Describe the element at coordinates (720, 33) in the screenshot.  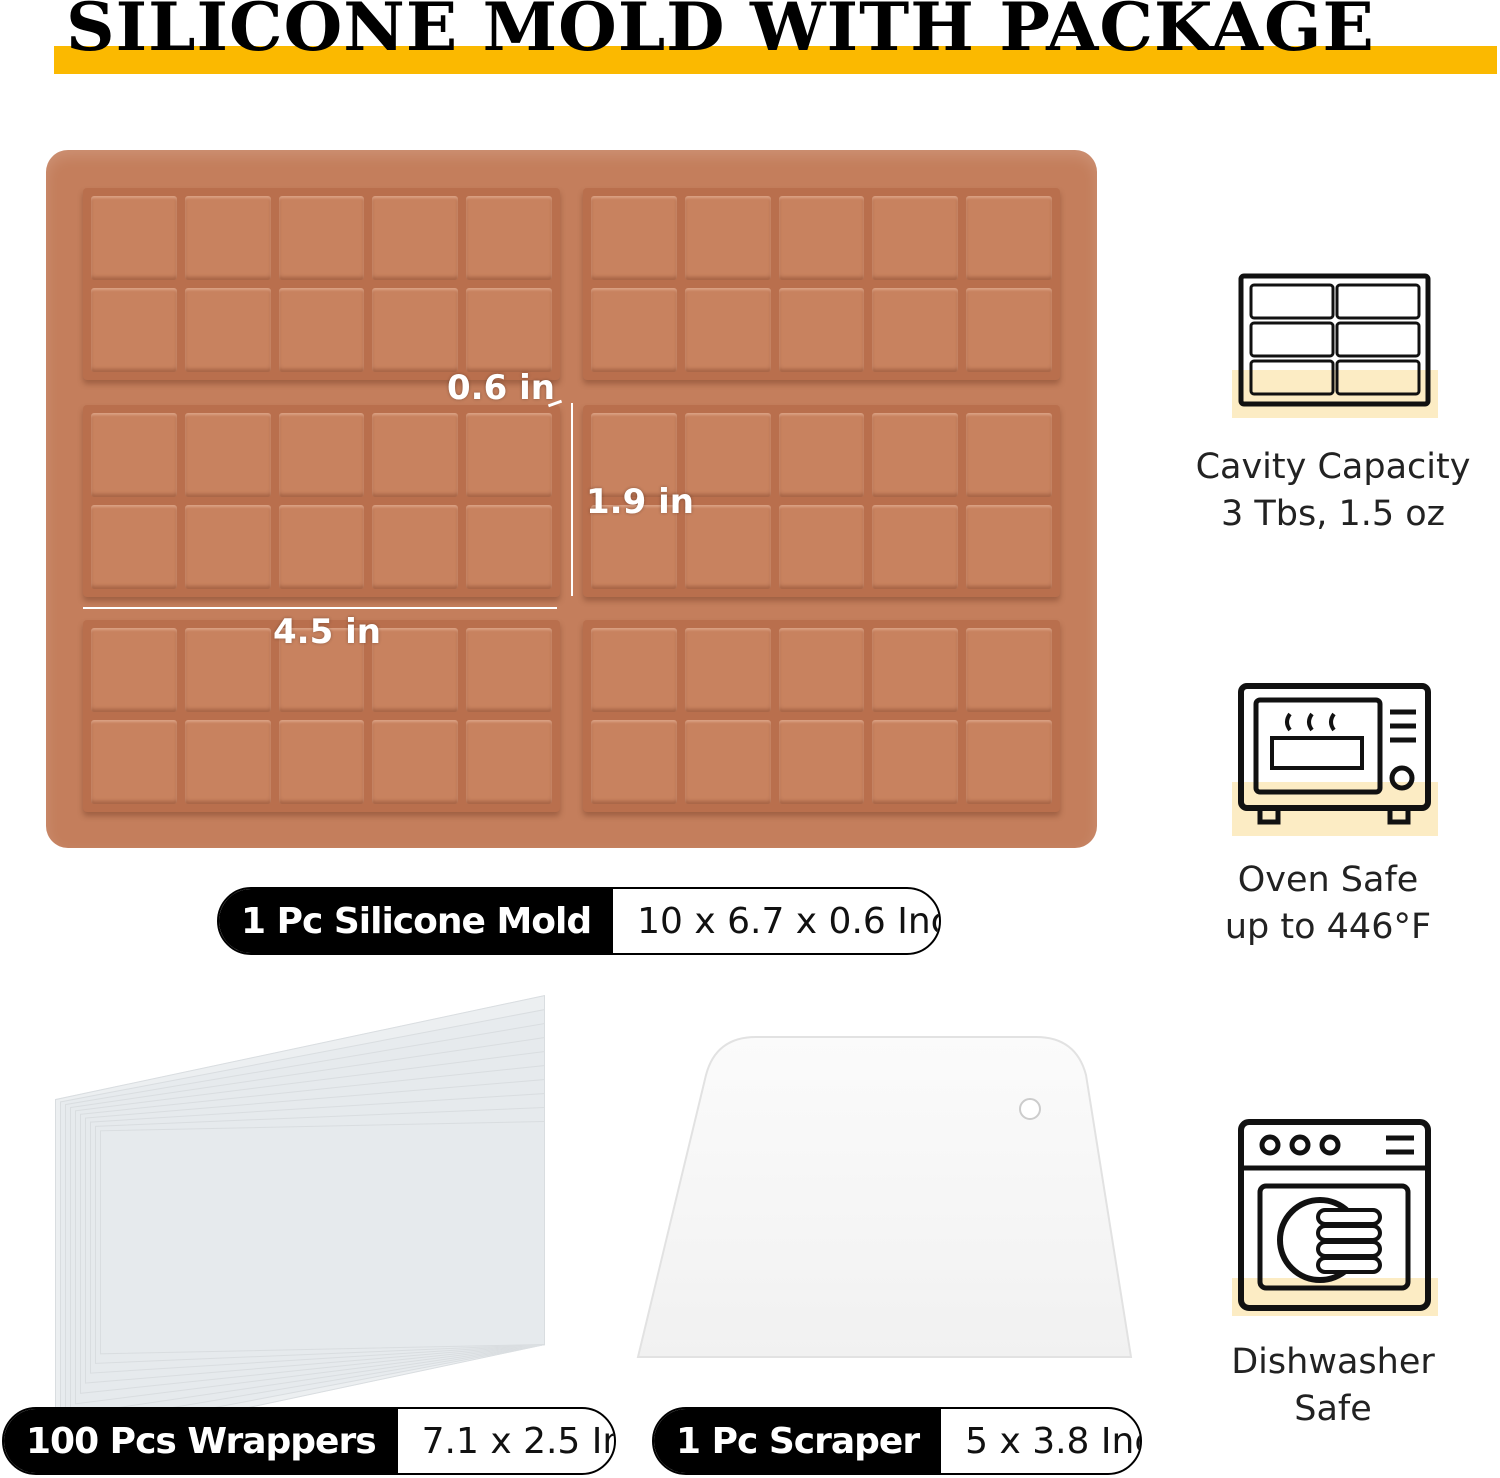
I see `page-title: SILICONE MOLD WITH PACKAGE` at that location.